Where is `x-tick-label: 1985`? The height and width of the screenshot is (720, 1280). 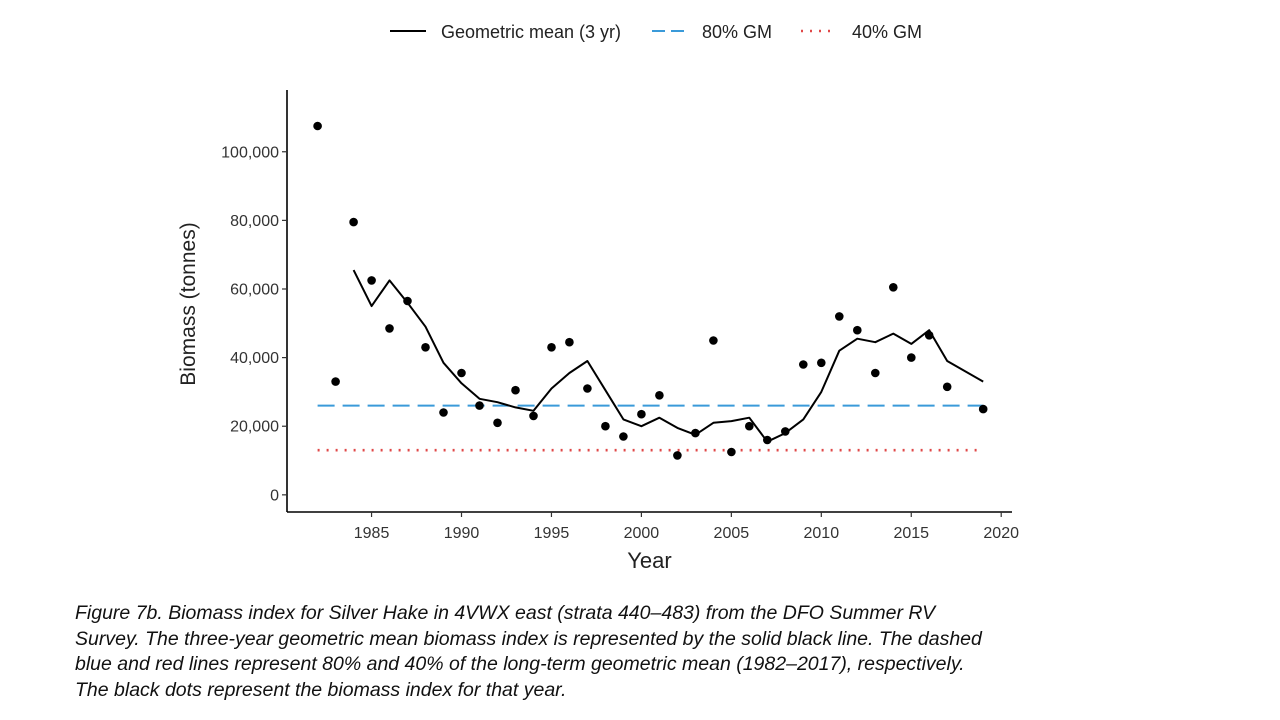 x-tick-label: 1985 is located at coordinates (372, 533).